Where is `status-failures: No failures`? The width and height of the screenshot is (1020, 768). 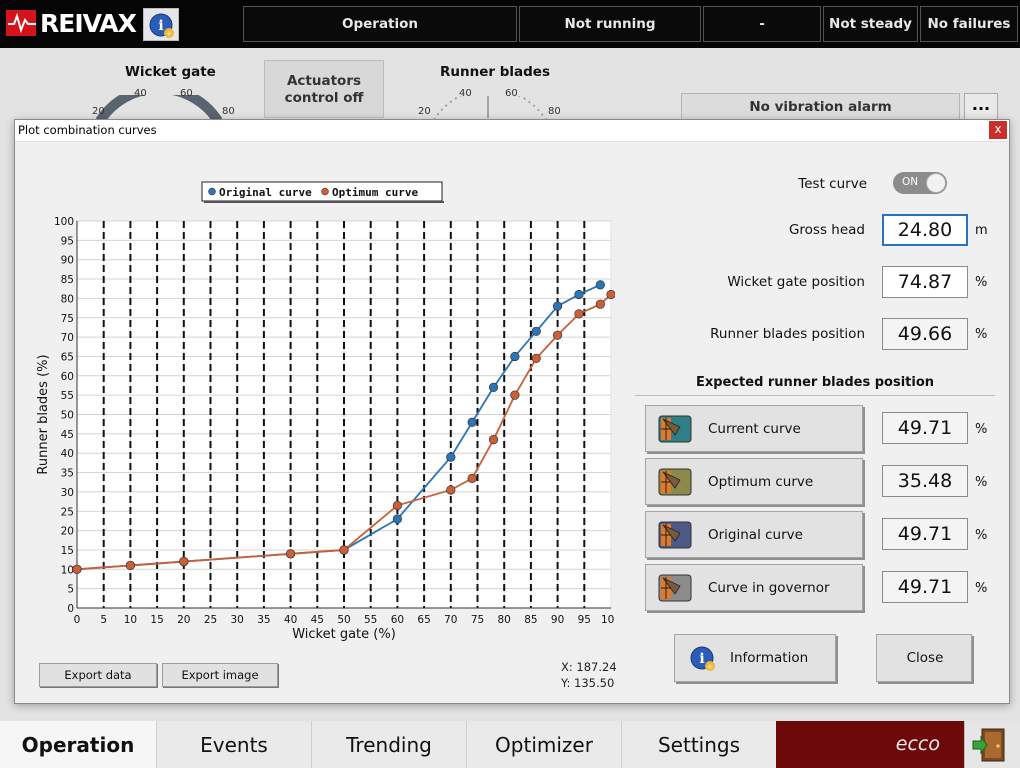
status-failures: No failures is located at coordinates (969, 24).